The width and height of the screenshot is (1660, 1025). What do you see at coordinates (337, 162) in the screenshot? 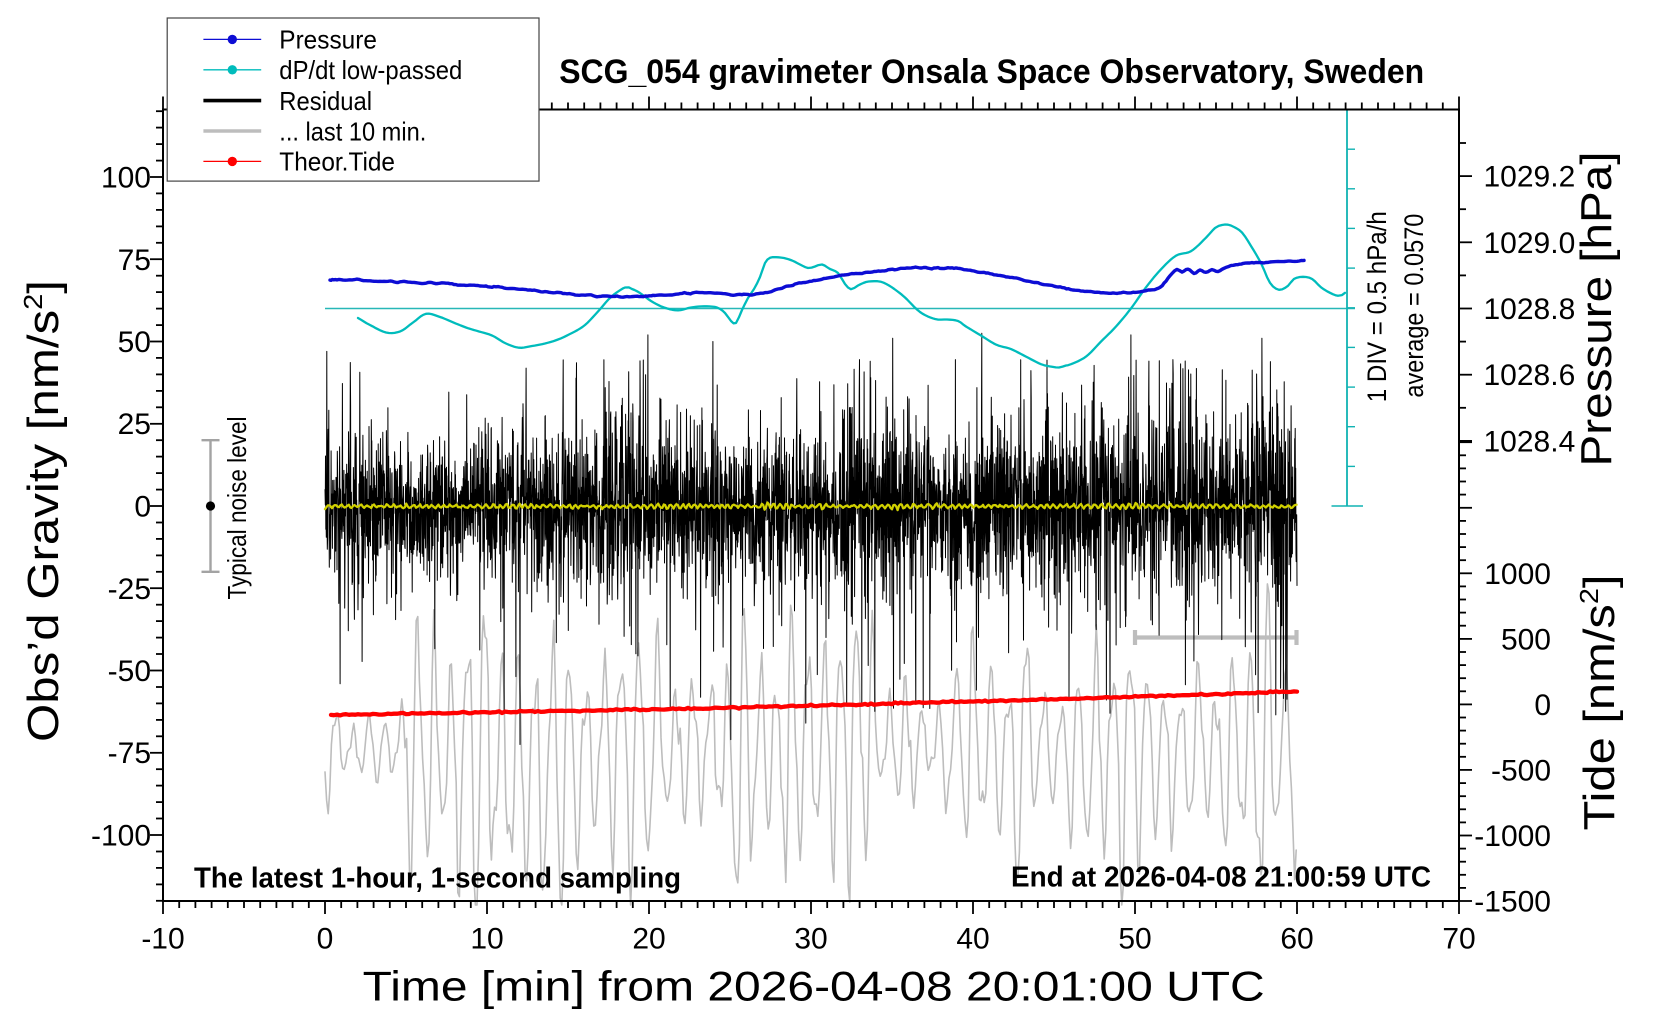
I see `svg-text: Theor.Tide` at bounding box center [337, 162].